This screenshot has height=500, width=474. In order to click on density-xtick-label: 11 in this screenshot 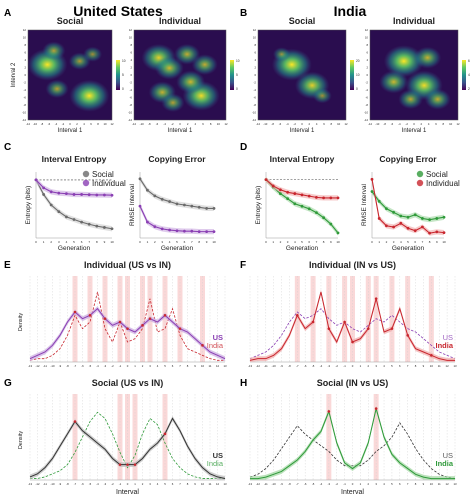, I will do `click(439, 484)`.